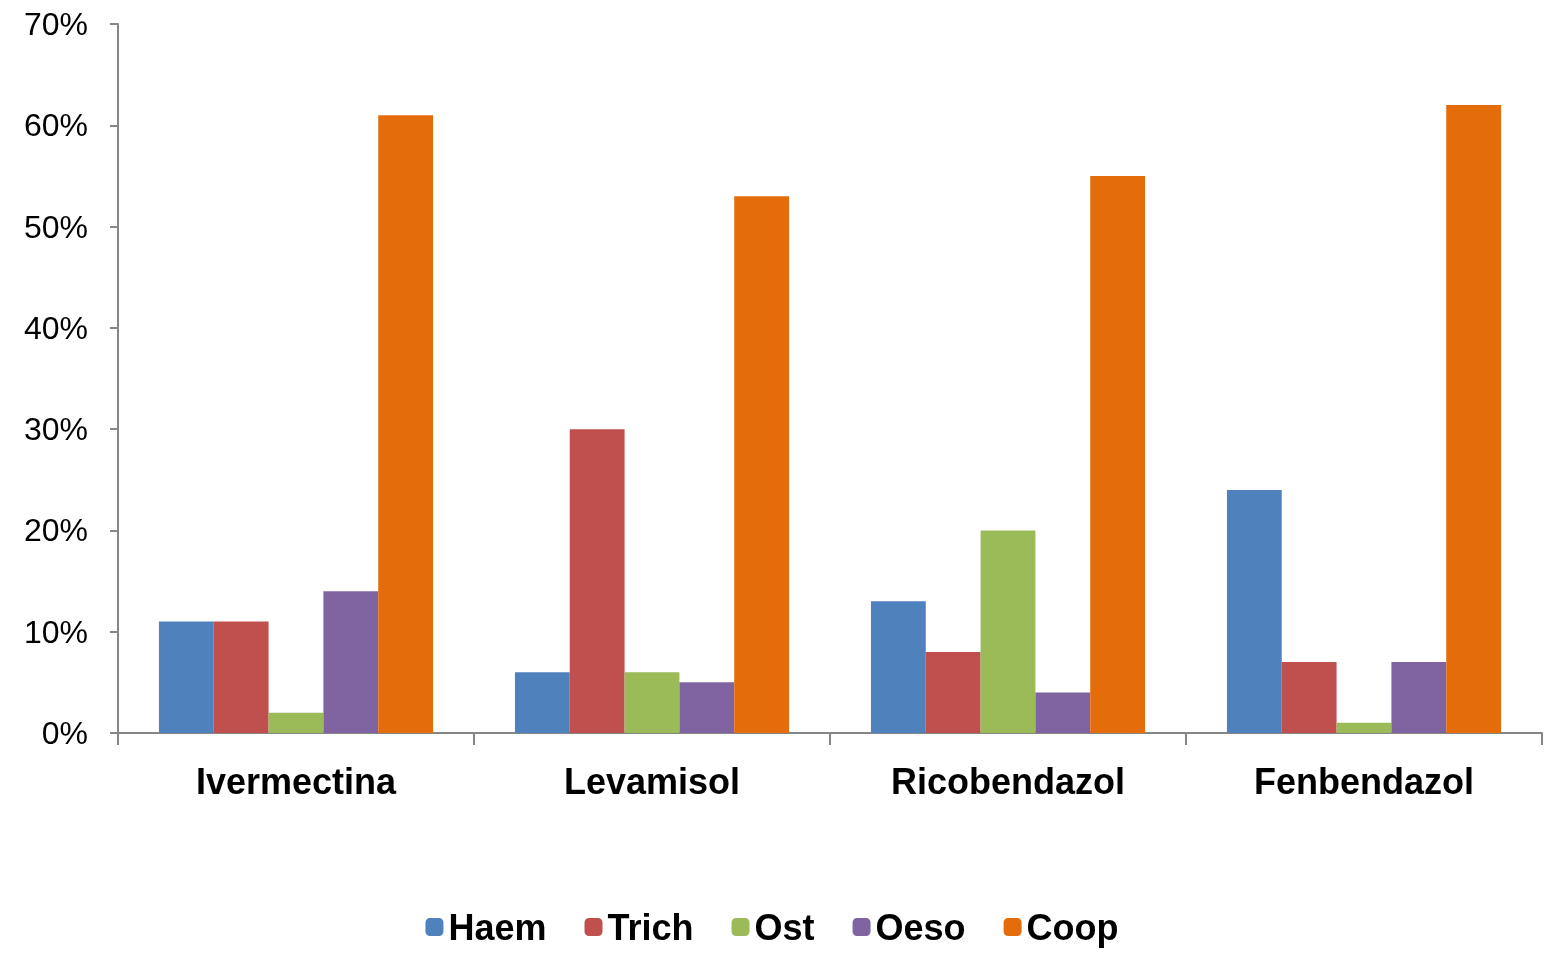 The width and height of the screenshot is (1544, 954). I want to click on y-tick-label: 50%, so click(55, 226).